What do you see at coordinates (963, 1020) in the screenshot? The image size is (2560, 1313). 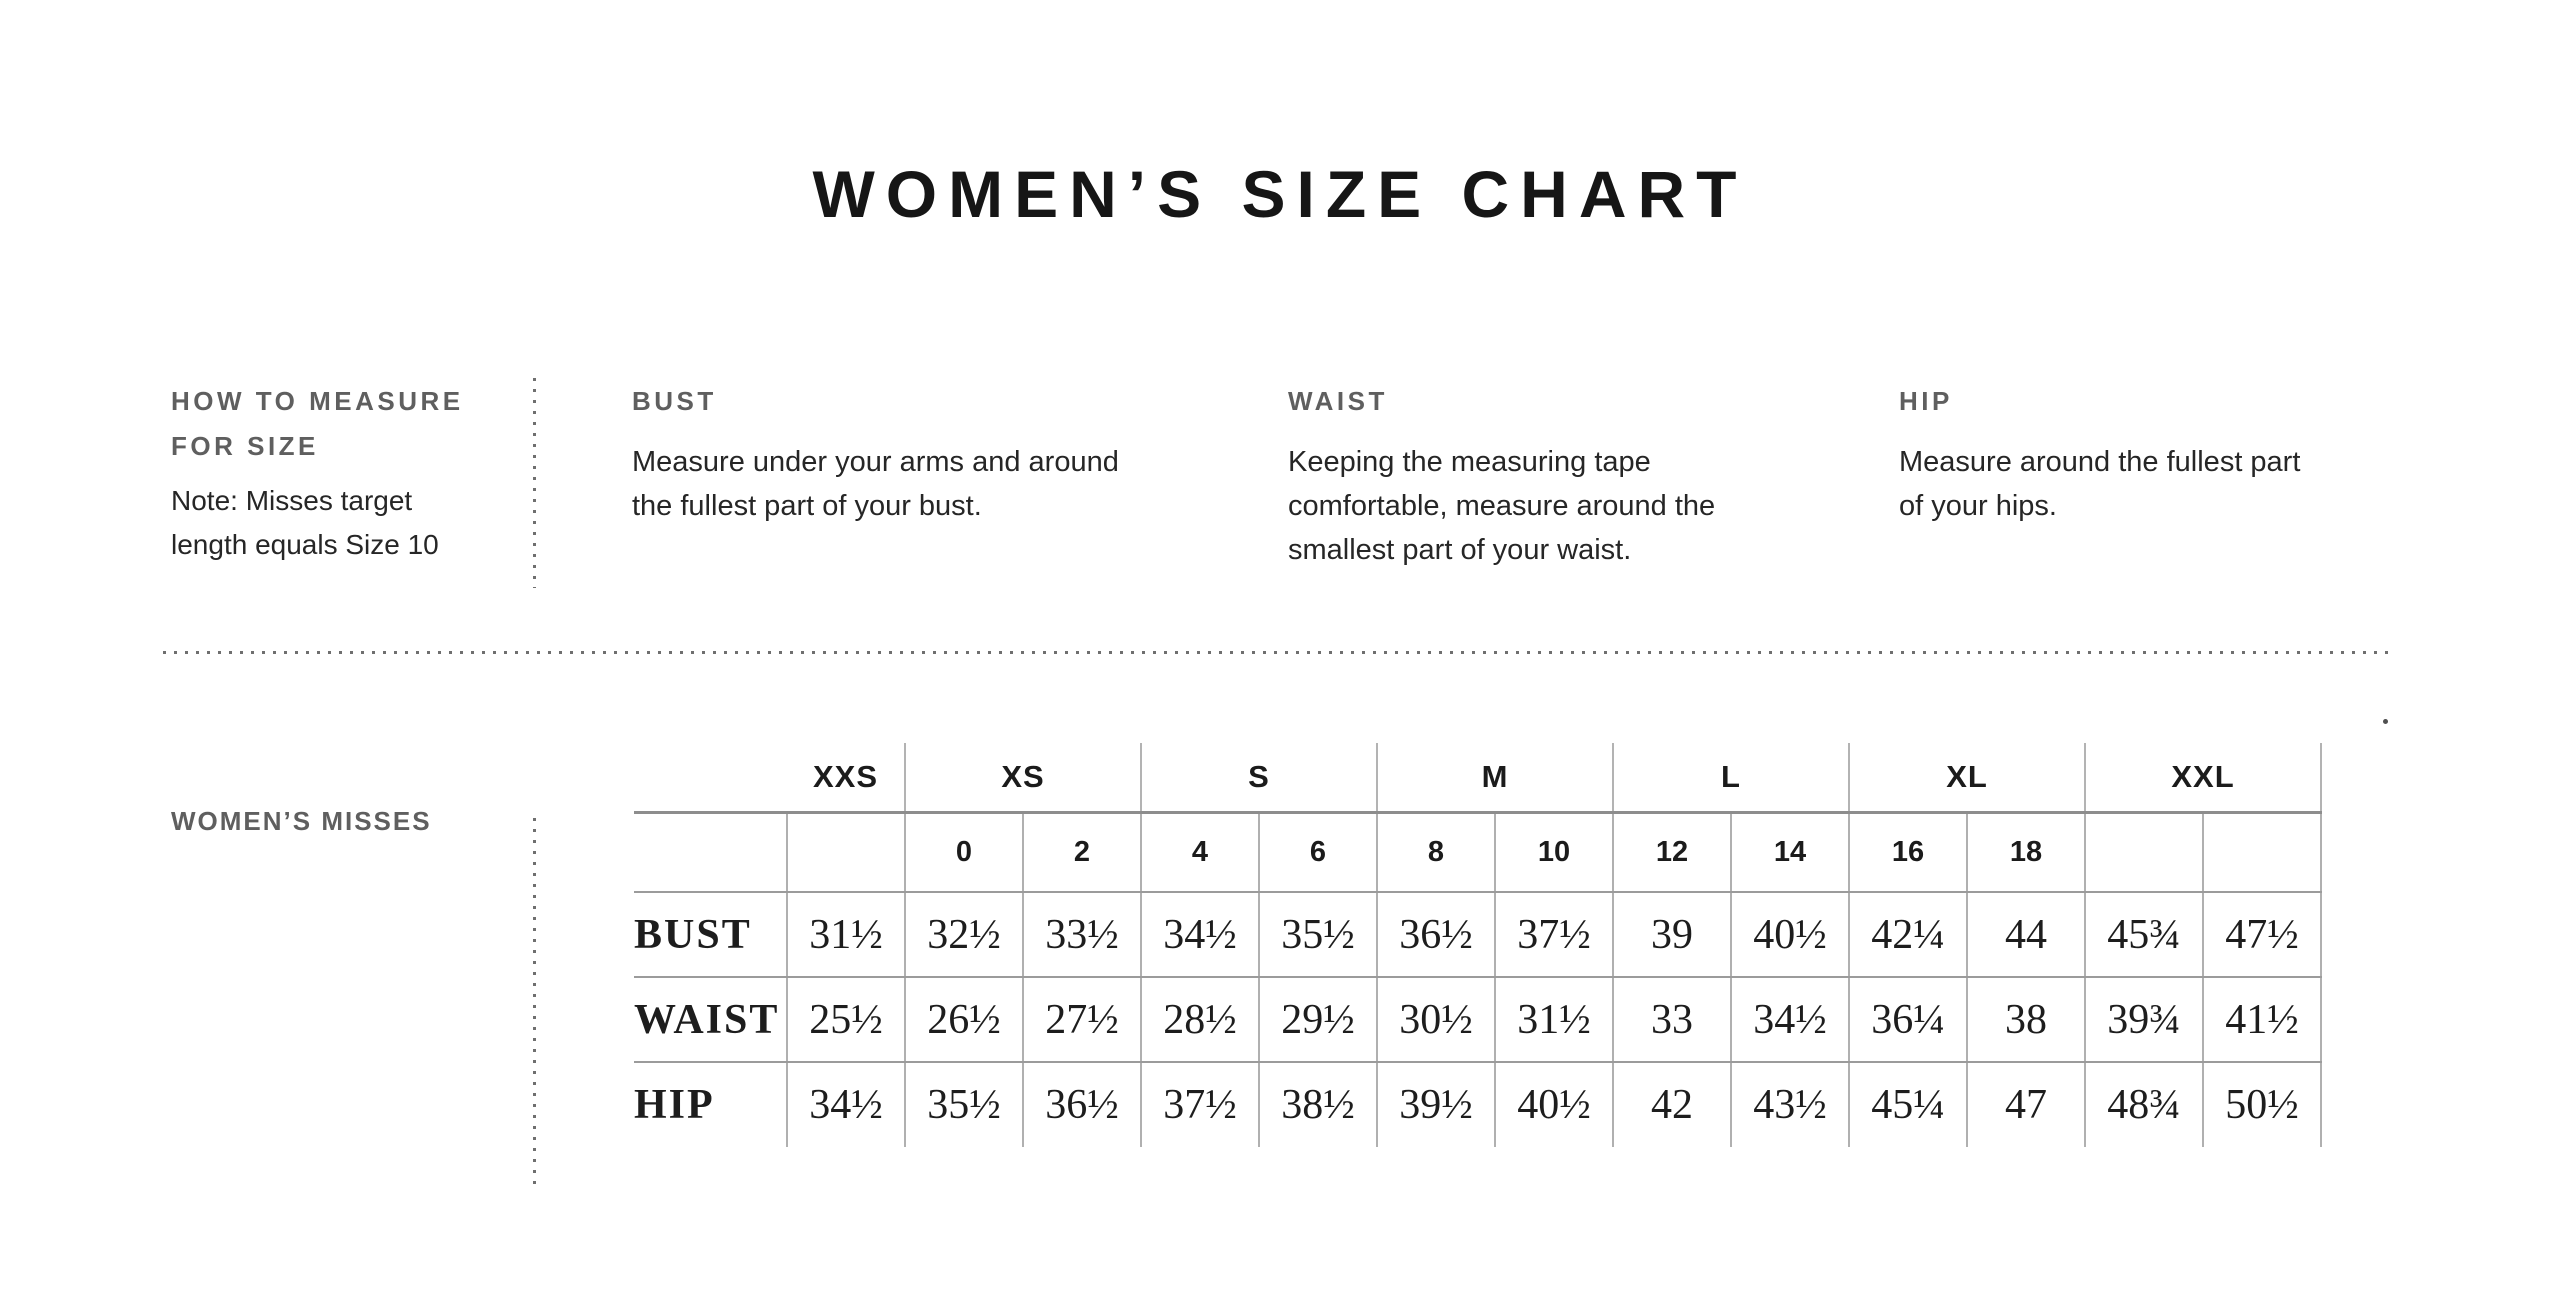 I see `waist-value: 26½` at bounding box center [963, 1020].